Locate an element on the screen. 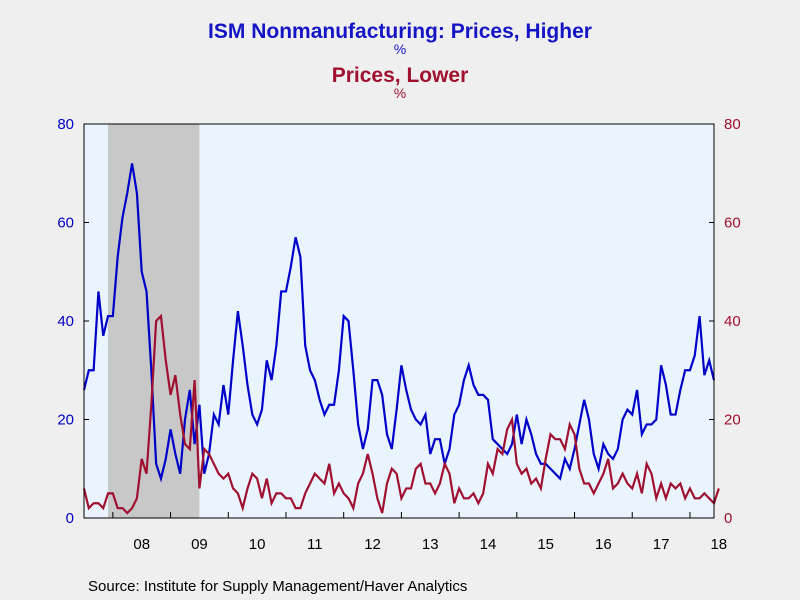 The width and height of the screenshot is (800, 600). x-tick-label: 09 is located at coordinates (199, 544).